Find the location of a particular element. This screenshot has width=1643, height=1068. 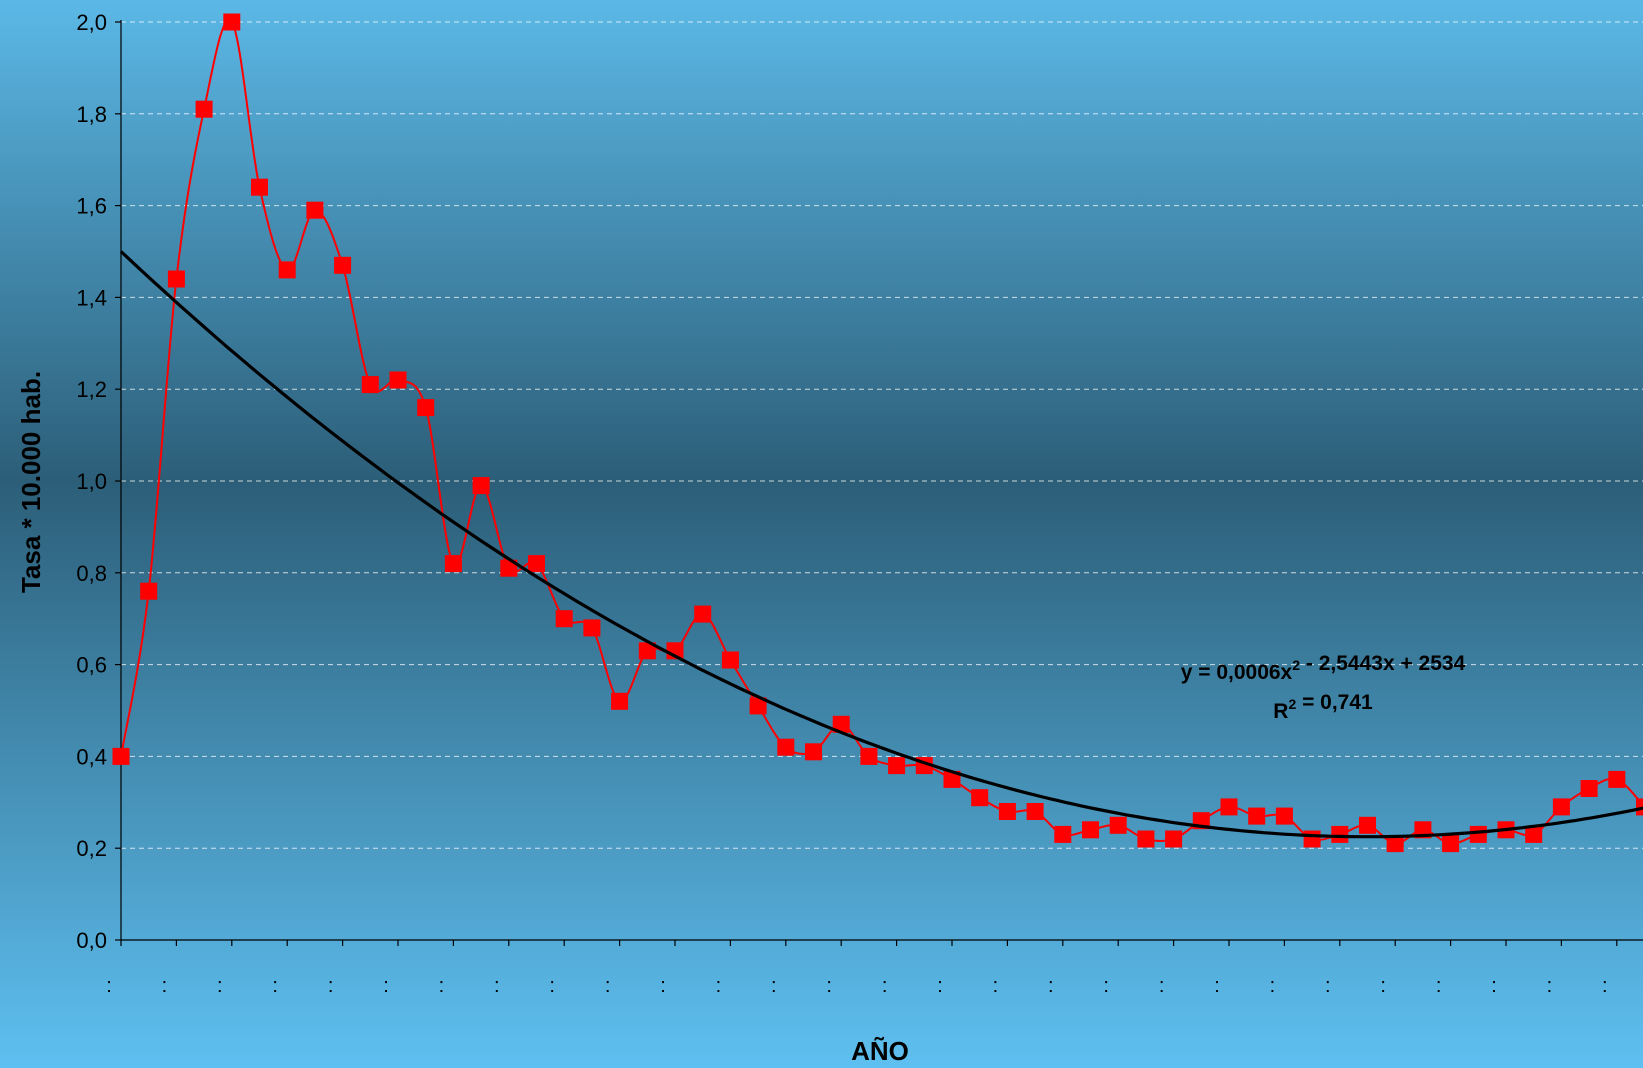

y-tick-label: 0,4 is located at coordinates (91, 756).